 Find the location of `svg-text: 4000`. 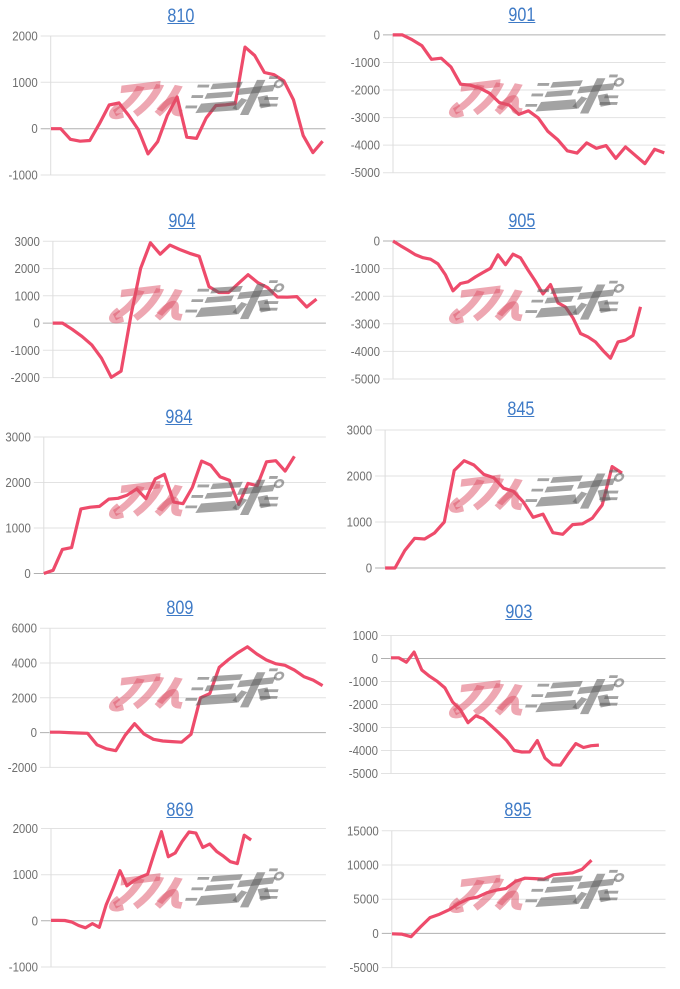

svg-text: 4000 is located at coordinates (25, 663).